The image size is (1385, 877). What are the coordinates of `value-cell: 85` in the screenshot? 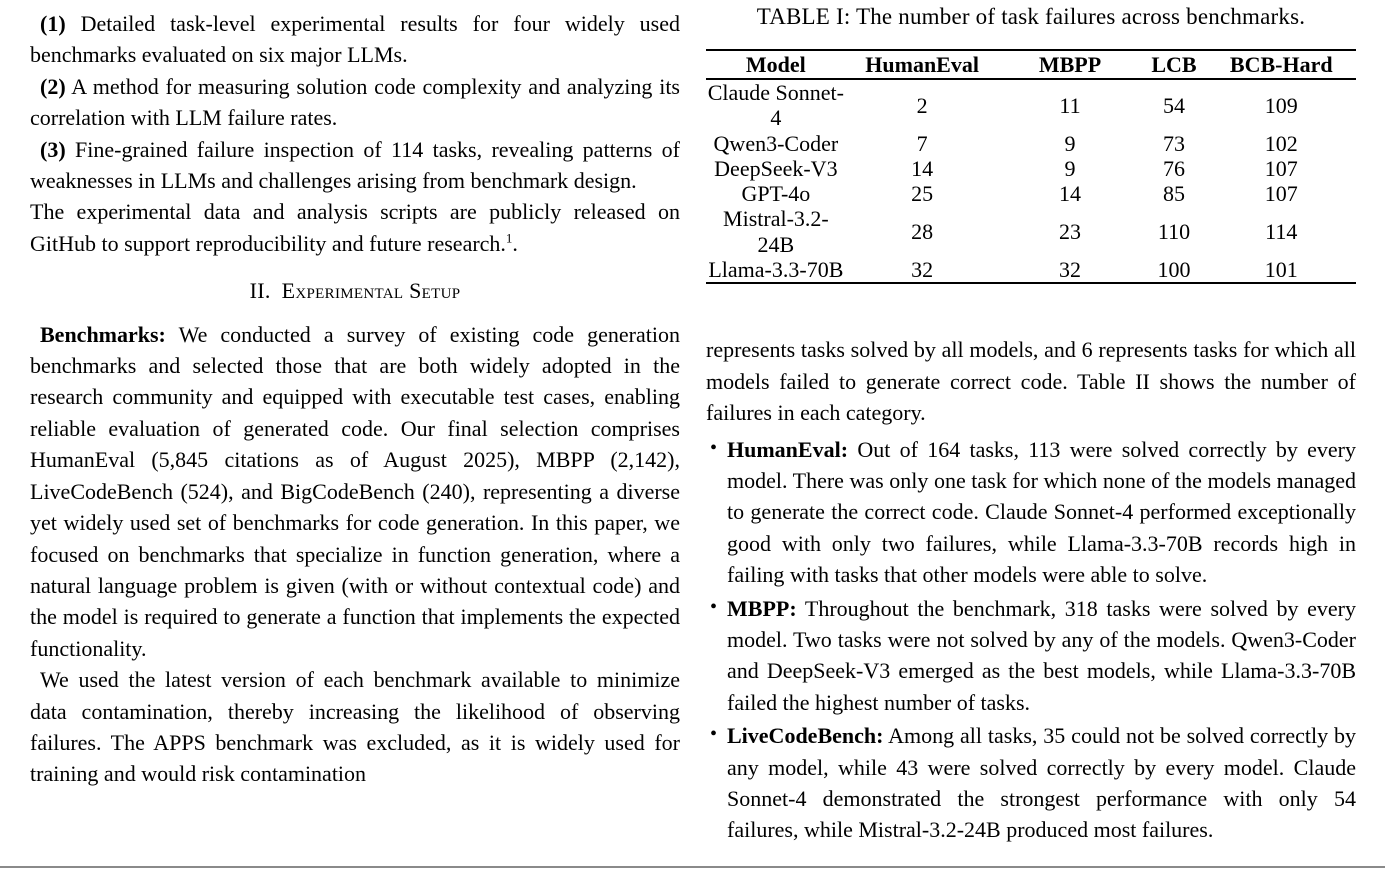 It's located at (1174, 194).